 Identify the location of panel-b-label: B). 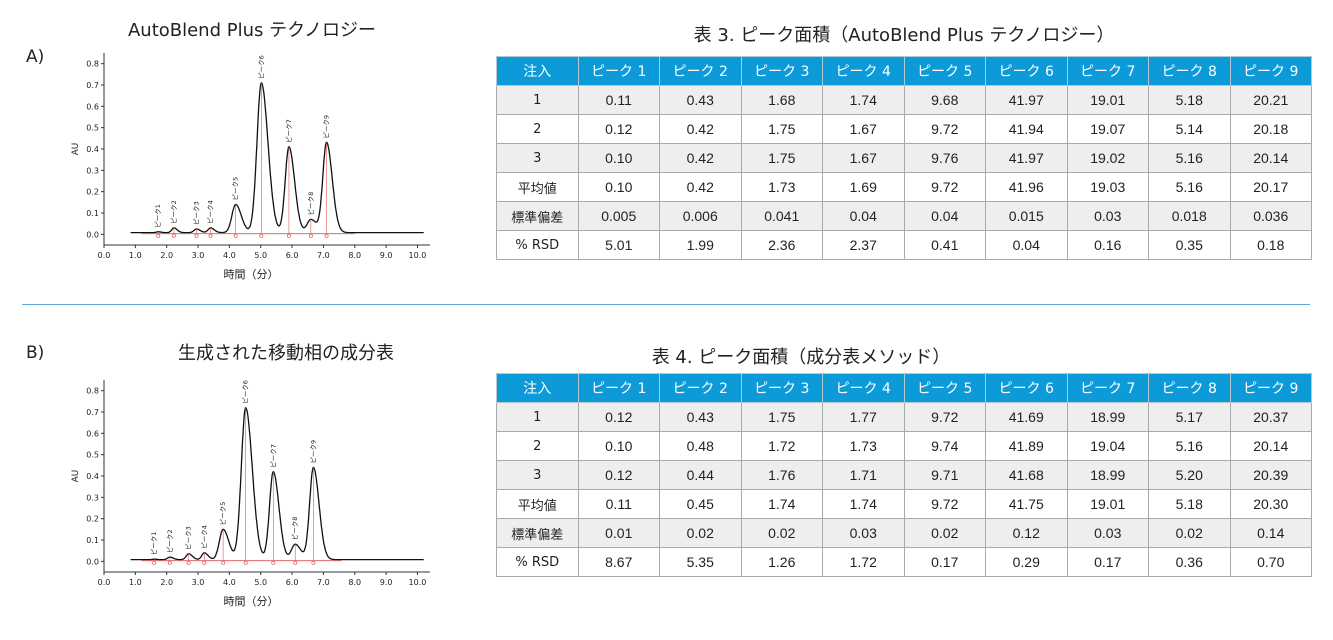
(35, 353).